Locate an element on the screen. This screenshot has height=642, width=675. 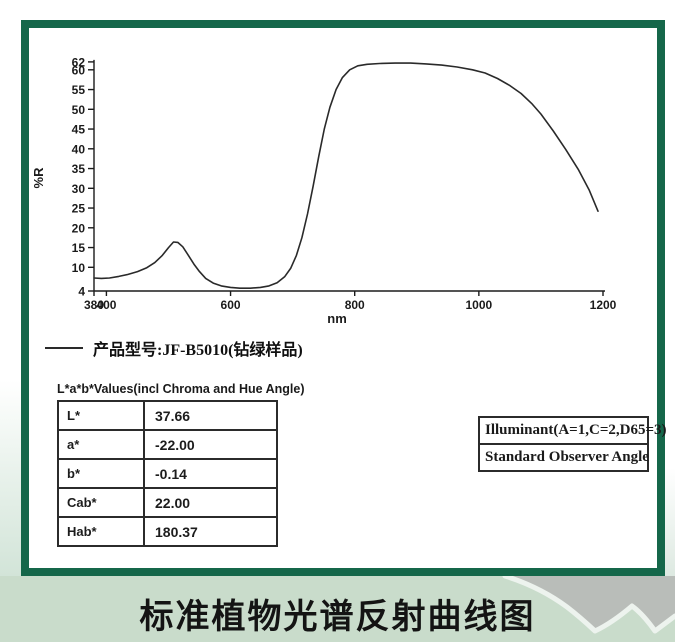
chart-legend: 产品型号:JF-B5010(钻绿样品) is located at coordinates (174, 348).